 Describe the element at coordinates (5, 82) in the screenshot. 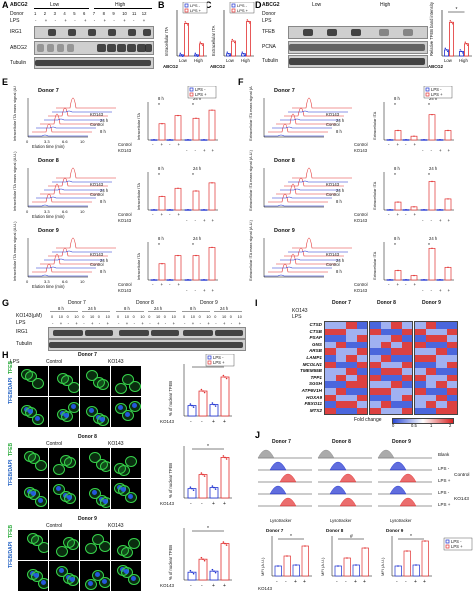

I see `panel-label-e: E` at that location.